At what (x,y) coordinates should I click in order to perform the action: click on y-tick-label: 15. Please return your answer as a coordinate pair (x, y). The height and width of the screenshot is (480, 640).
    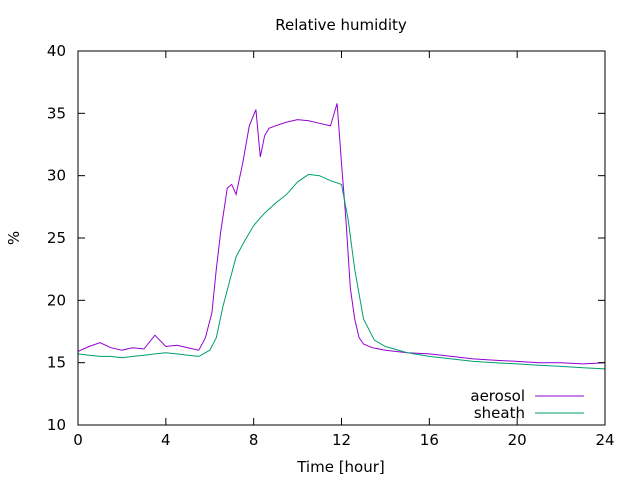
    Looking at the image, I should click on (56, 363).